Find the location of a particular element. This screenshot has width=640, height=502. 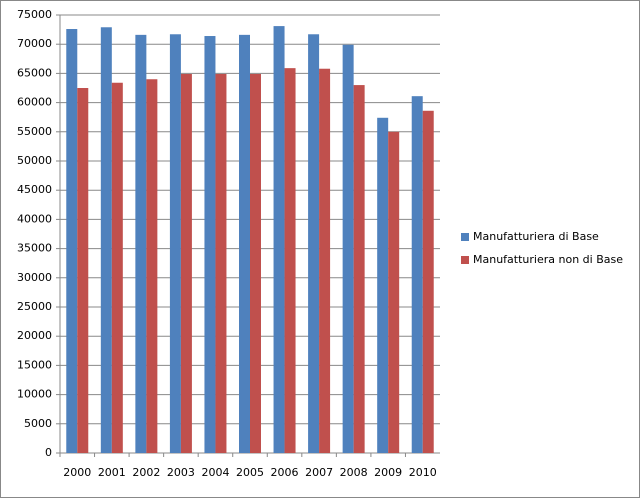

x-tick-label: 2002 is located at coordinates (146, 472).